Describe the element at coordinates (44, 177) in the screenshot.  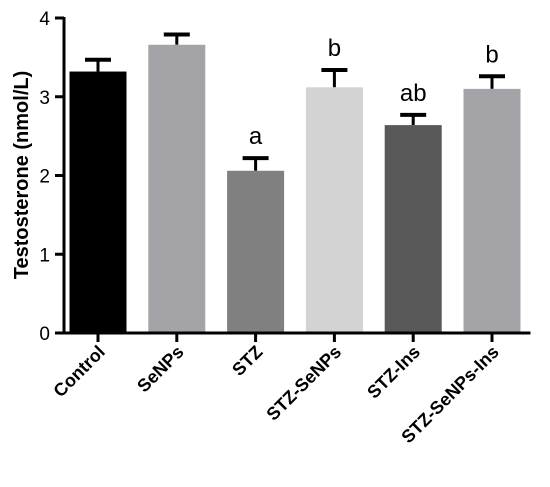
I see `y-tick-label: 2` at that location.